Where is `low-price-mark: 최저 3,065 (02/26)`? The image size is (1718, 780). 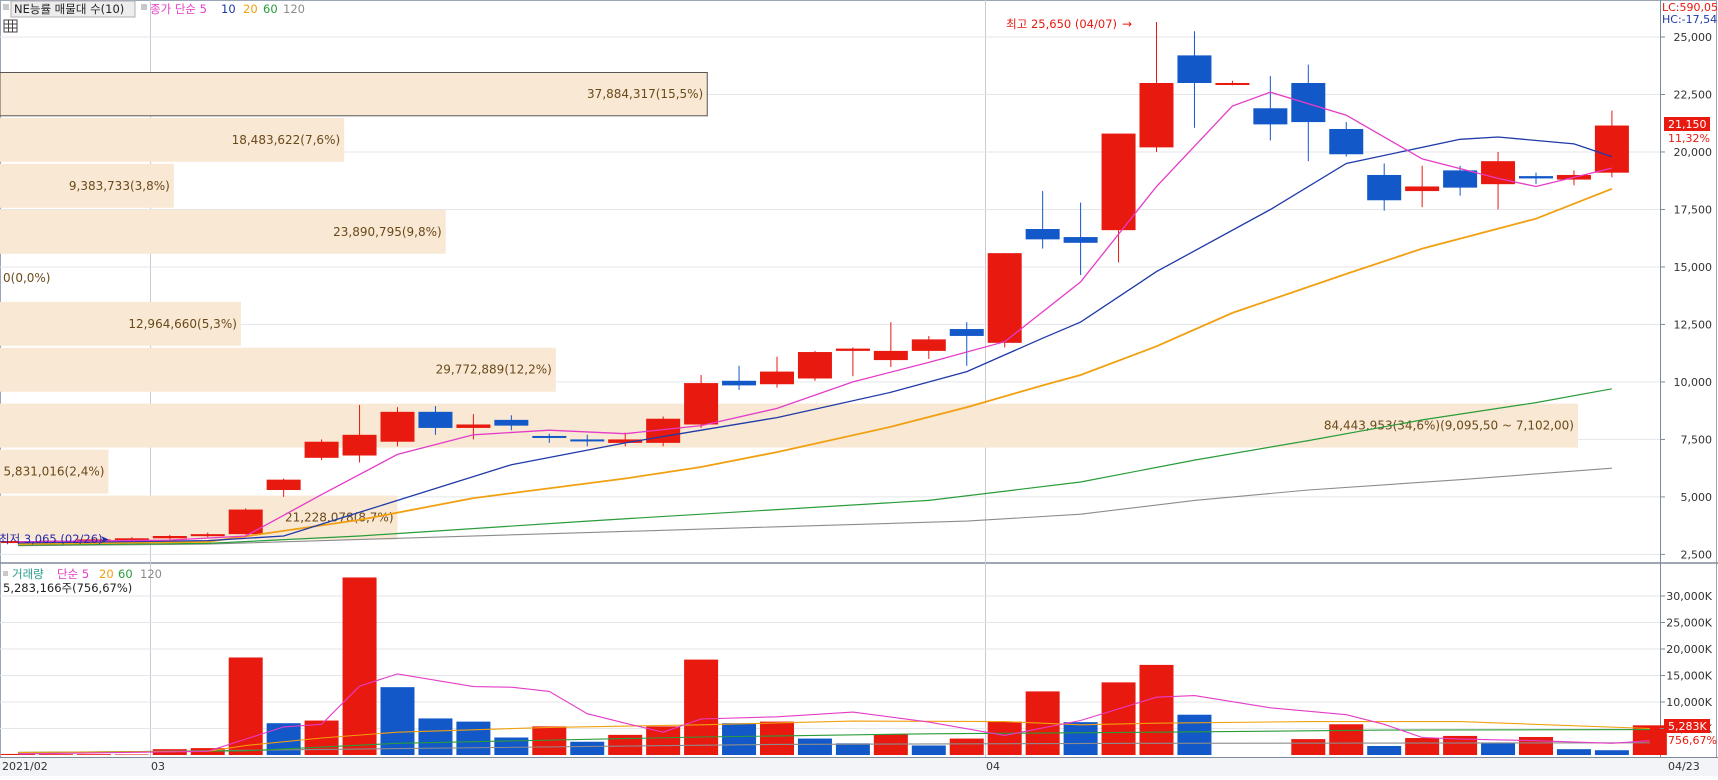 low-price-mark: 최저 3,065 (02/26) is located at coordinates (51, 539).